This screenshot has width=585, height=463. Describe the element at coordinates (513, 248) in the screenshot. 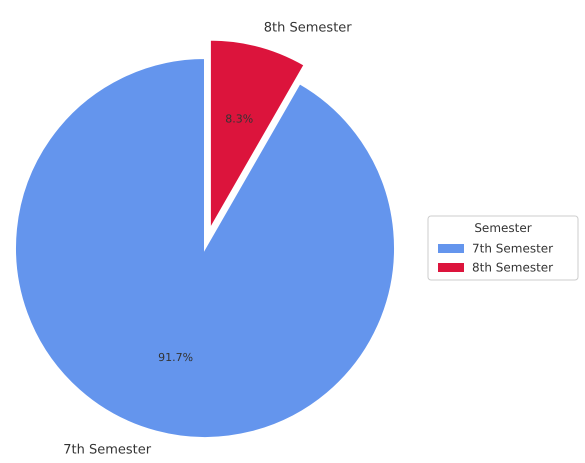

I see `legend-label: 7th Semester` at that location.